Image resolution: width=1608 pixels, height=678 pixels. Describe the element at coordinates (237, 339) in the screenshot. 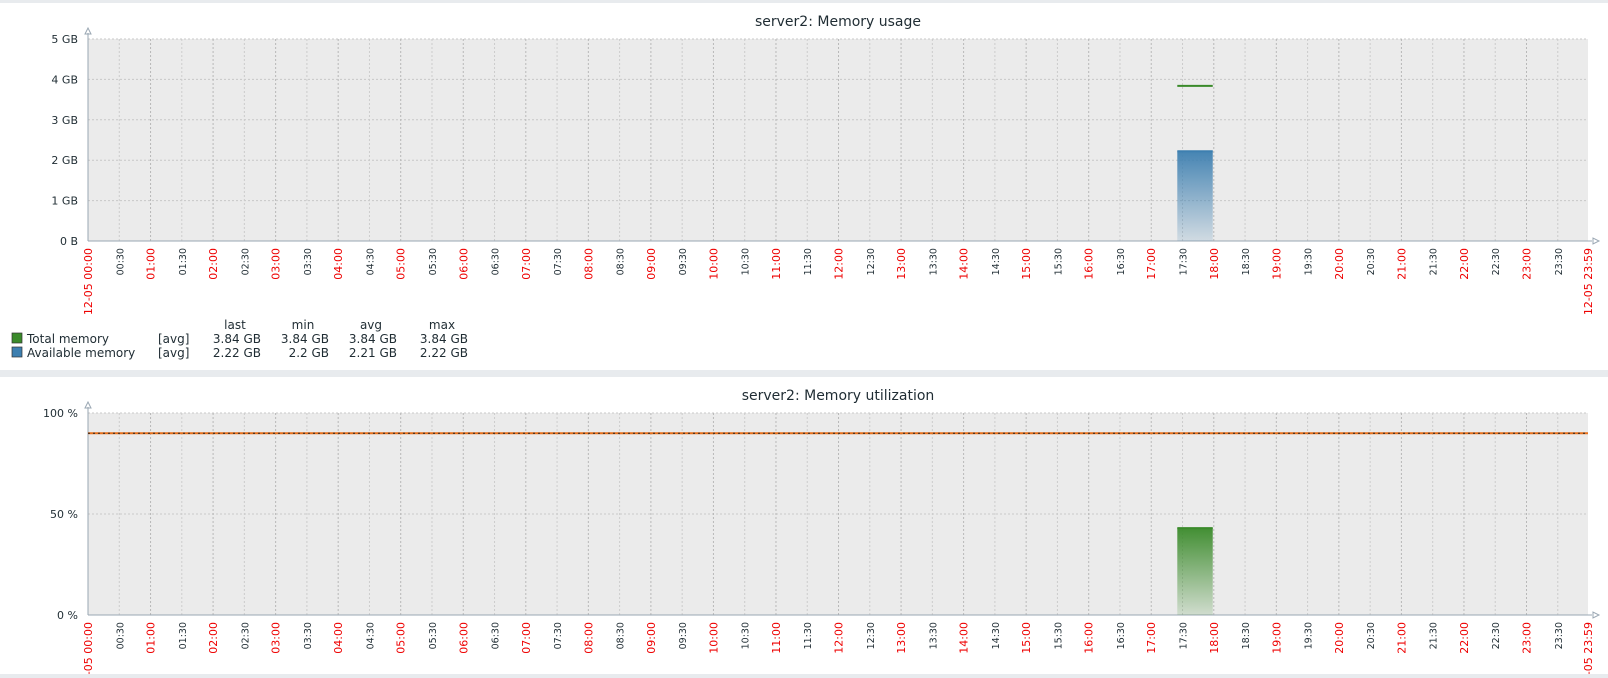

I see `legend-value-last: 3.84 GB` at that location.